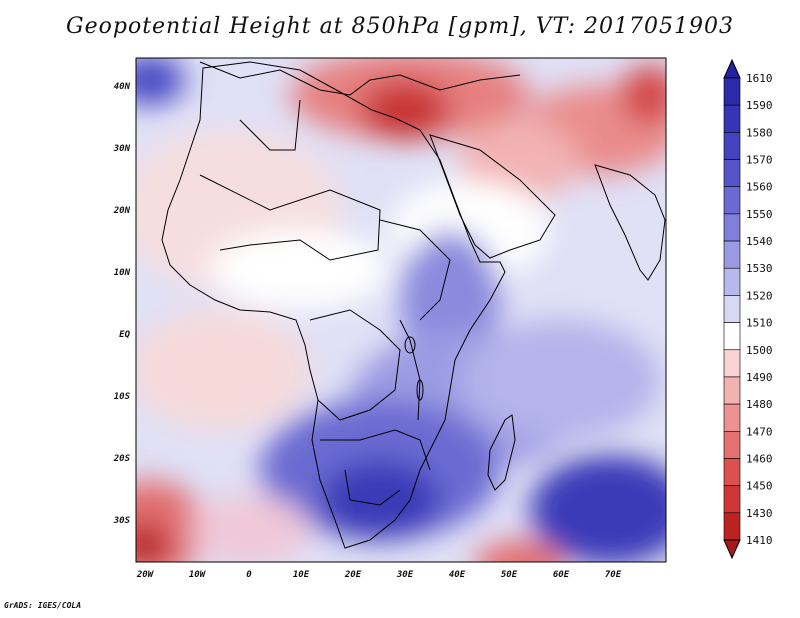 Image resolution: width=800 pixels, height=618 pixels. I want to click on lon-label-20e: 20E, so click(353, 575).